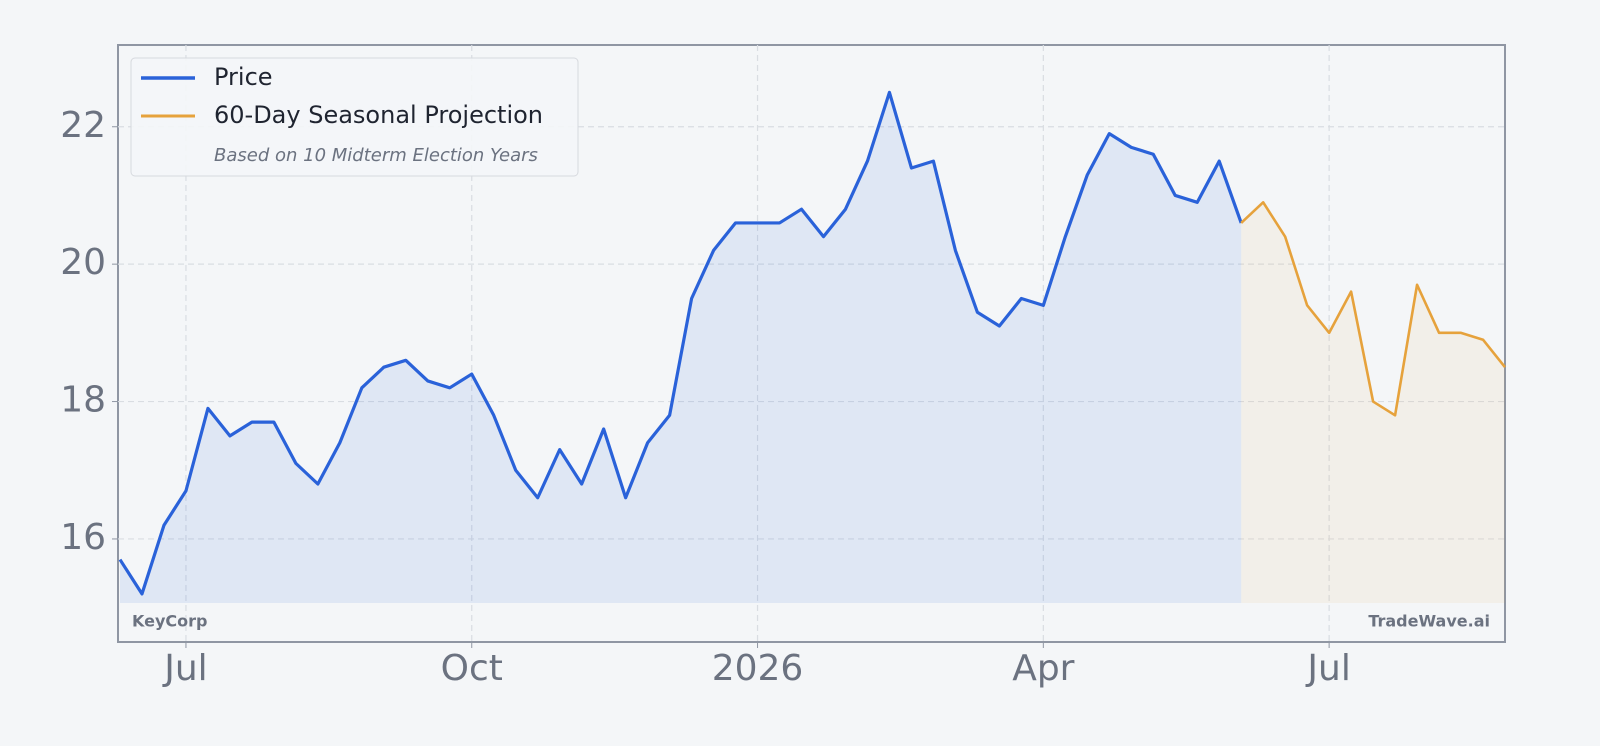 This screenshot has width=1600, height=746. Describe the element at coordinates (472, 668) in the screenshot. I see `x-tick-label: Oct` at that location.